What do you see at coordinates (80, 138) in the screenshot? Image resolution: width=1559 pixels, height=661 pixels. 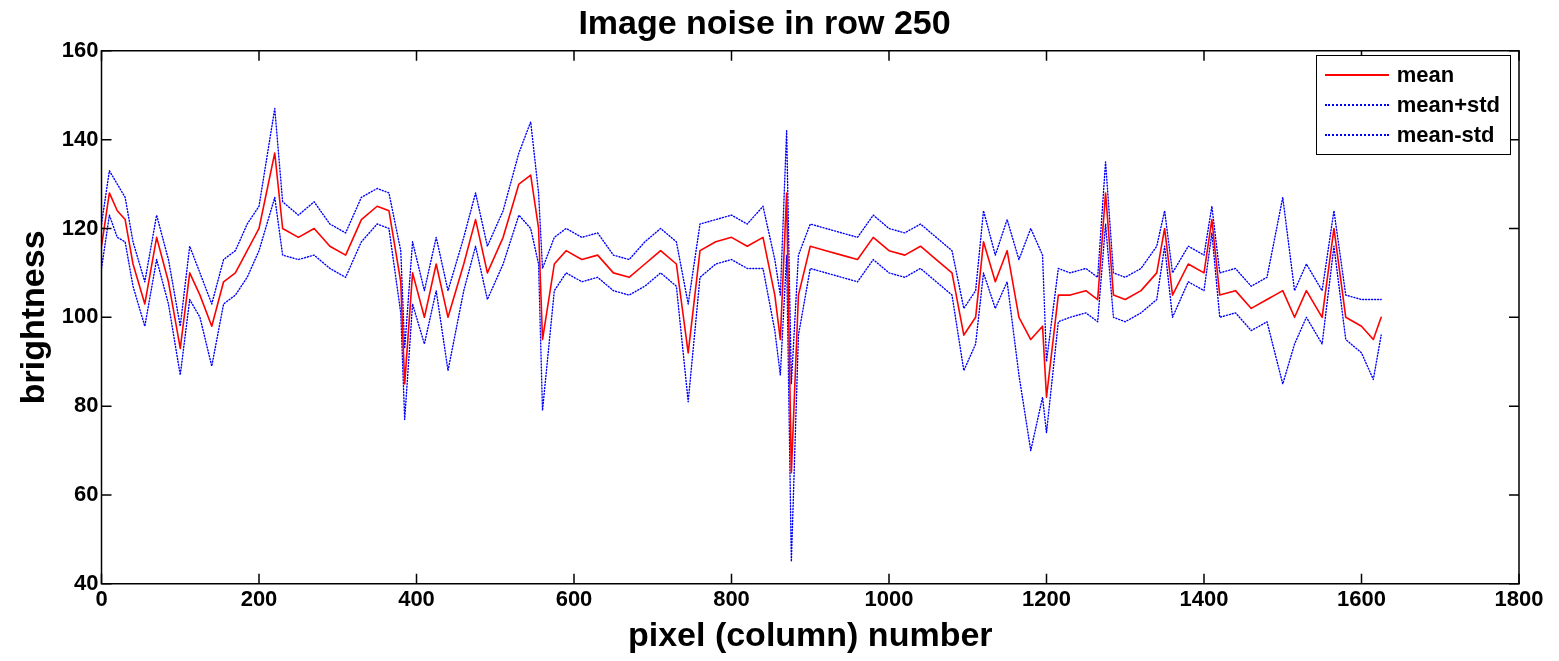 I see `y-tick-label: 140` at bounding box center [80, 138].